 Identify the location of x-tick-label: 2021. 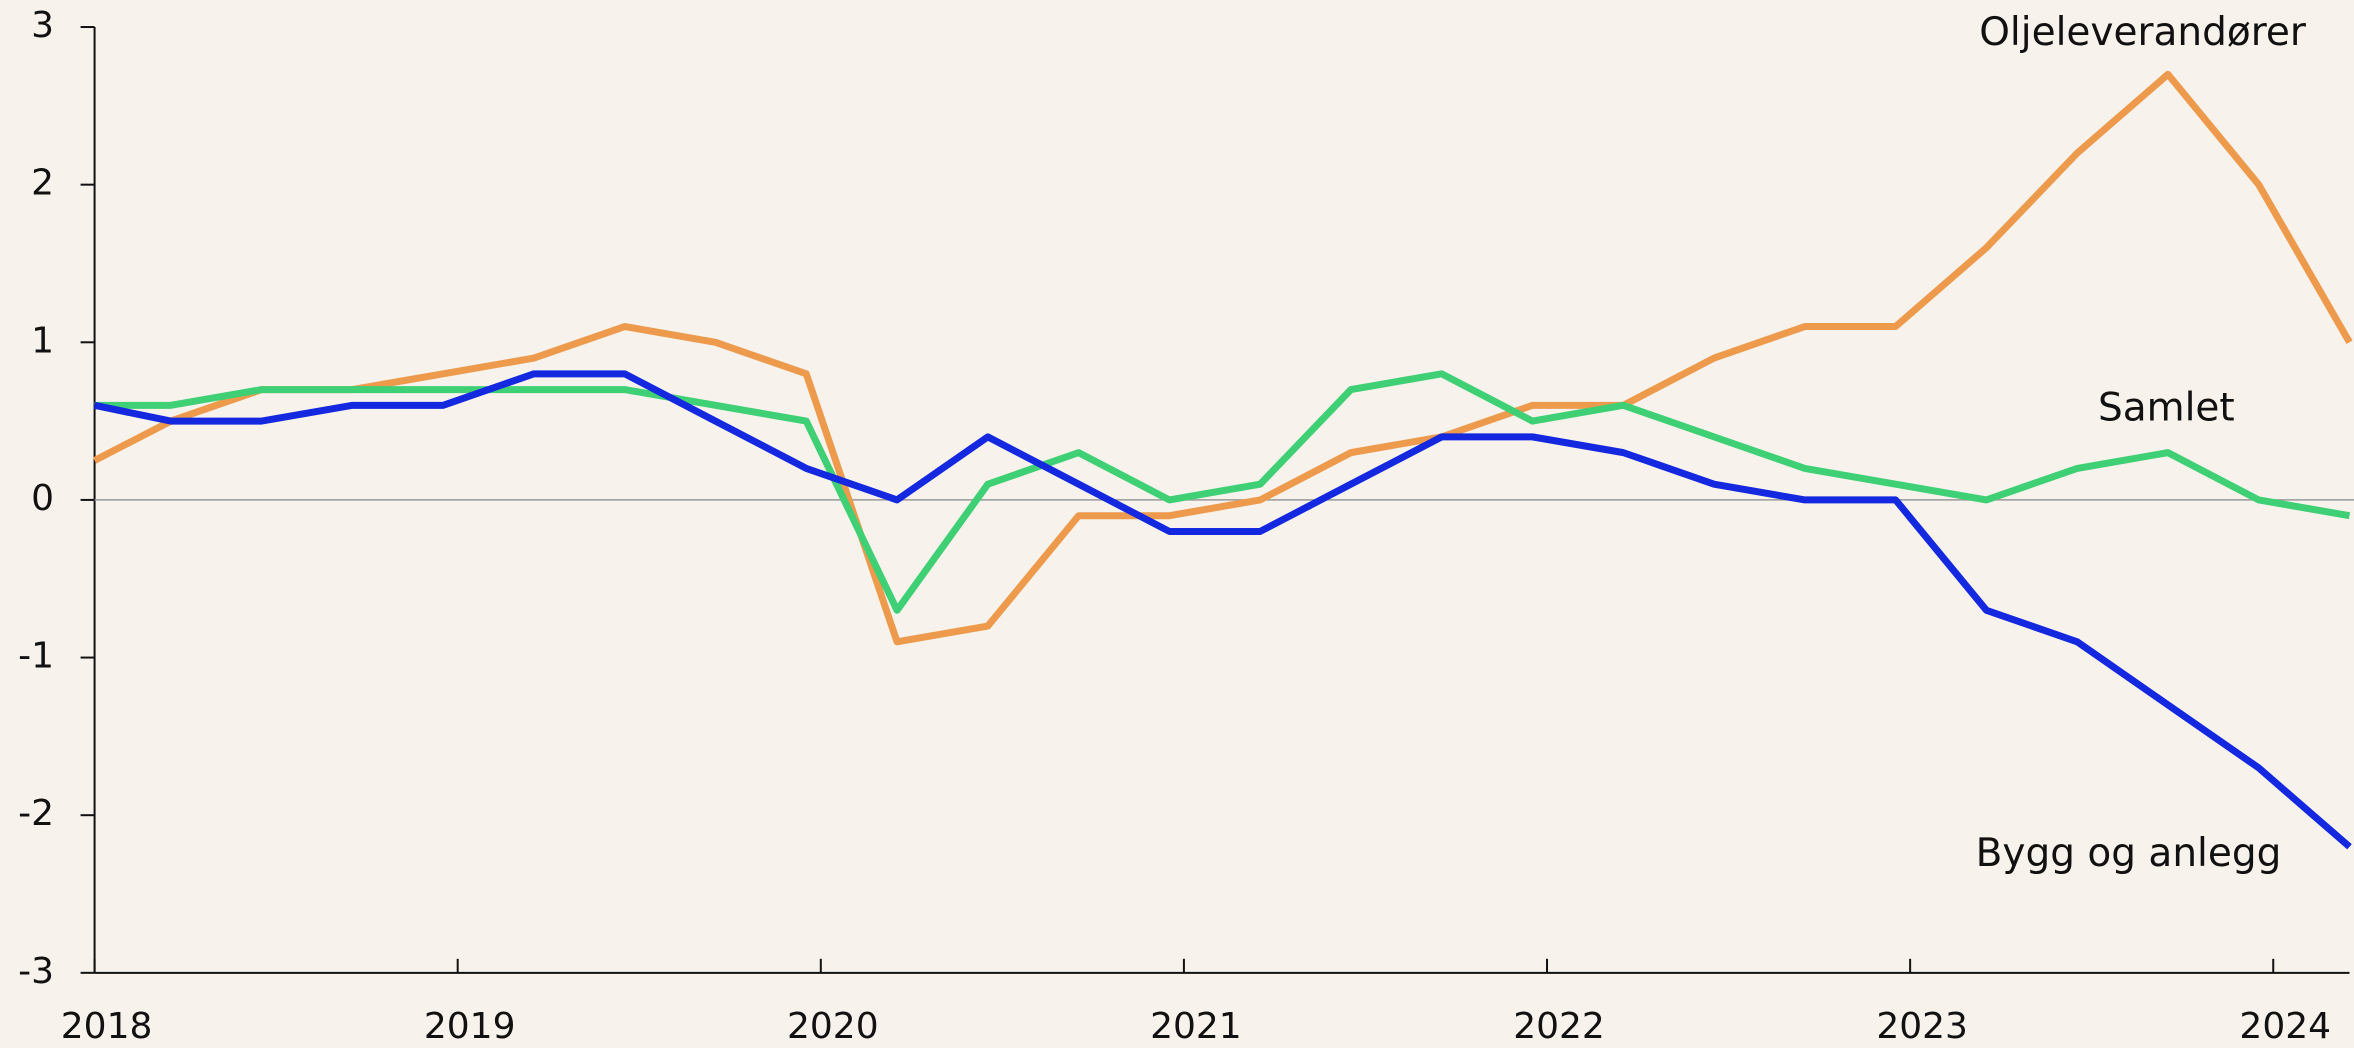
(1196, 1026).